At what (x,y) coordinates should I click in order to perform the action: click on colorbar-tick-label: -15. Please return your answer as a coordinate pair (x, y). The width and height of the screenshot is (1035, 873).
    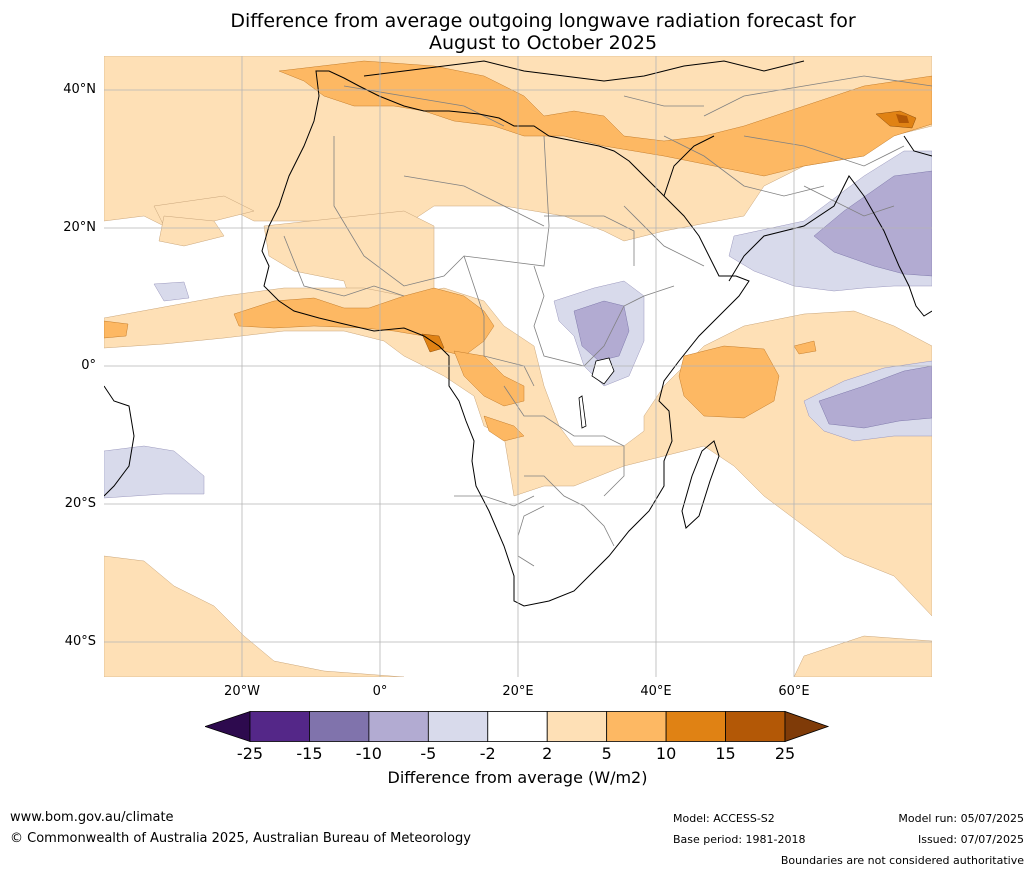
    Looking at the image, I should click on (309, 753).